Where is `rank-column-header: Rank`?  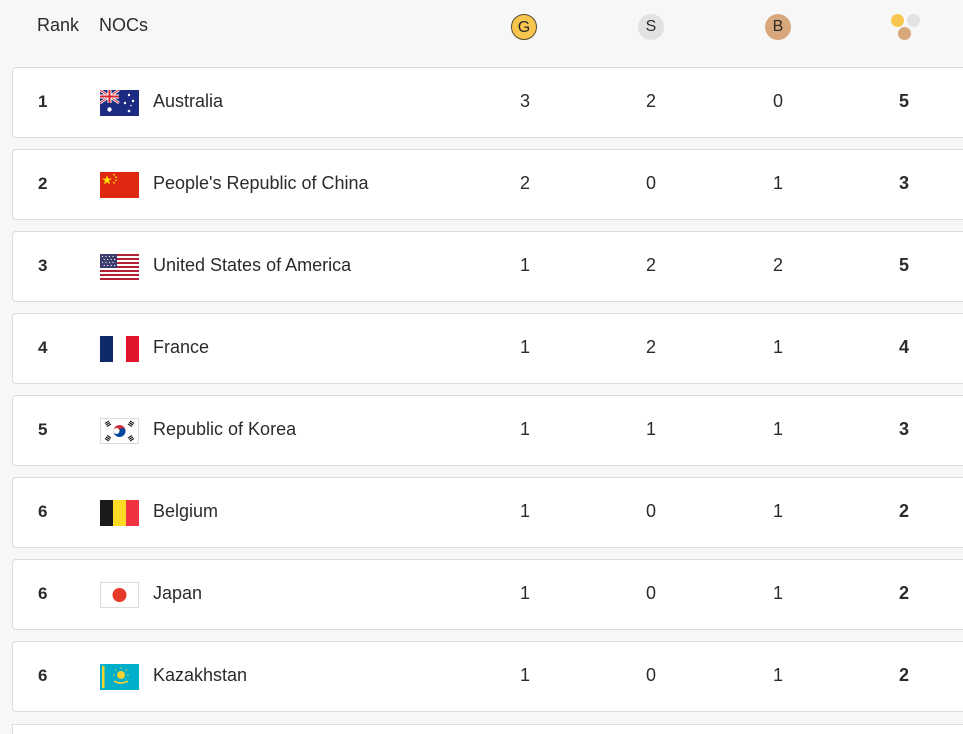
rank-column-header: Rank is located at coordinates (58, 25).